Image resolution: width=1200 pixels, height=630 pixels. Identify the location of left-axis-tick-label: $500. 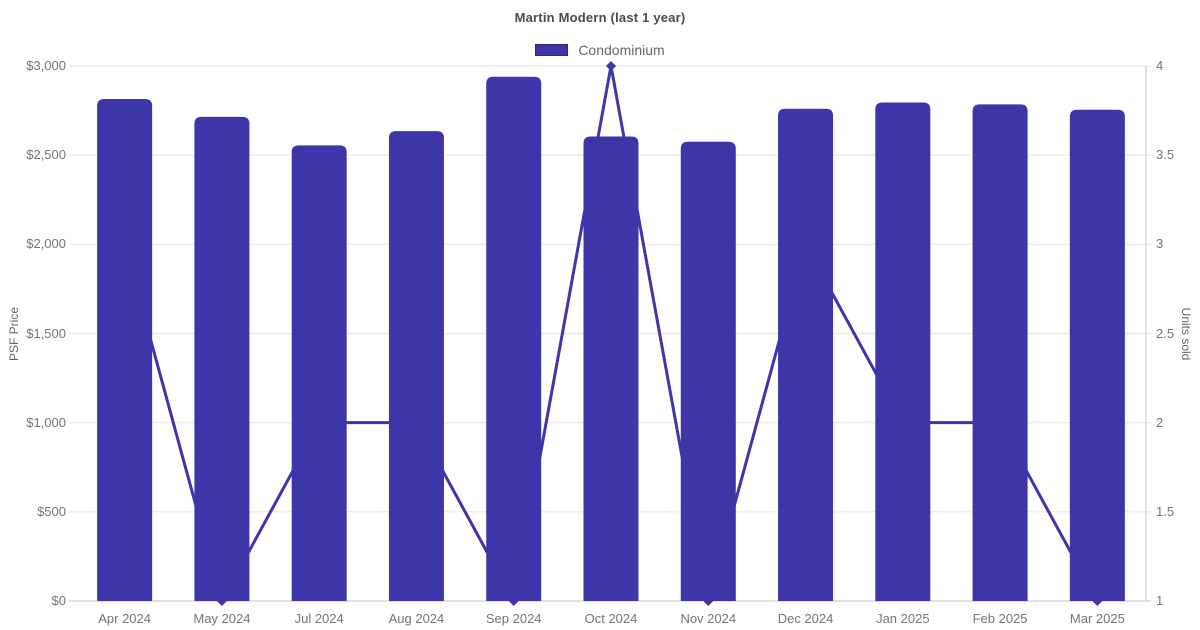
(51, 511).